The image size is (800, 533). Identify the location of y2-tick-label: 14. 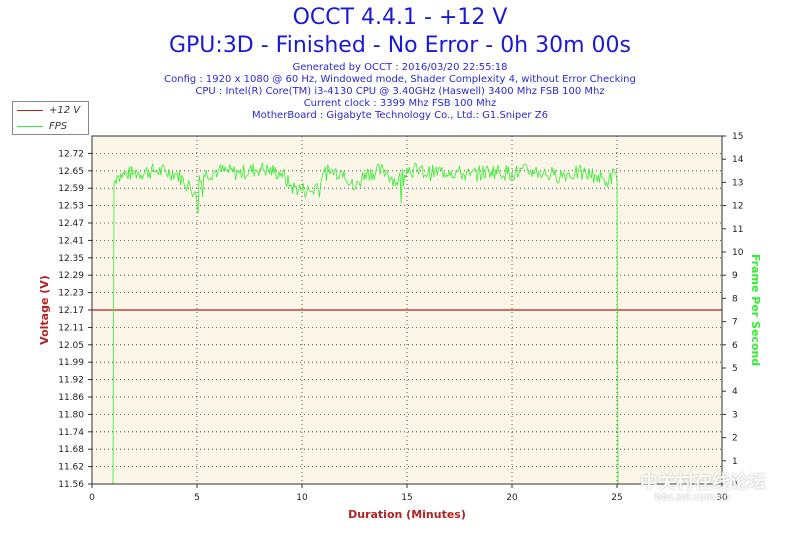
(738, 160).